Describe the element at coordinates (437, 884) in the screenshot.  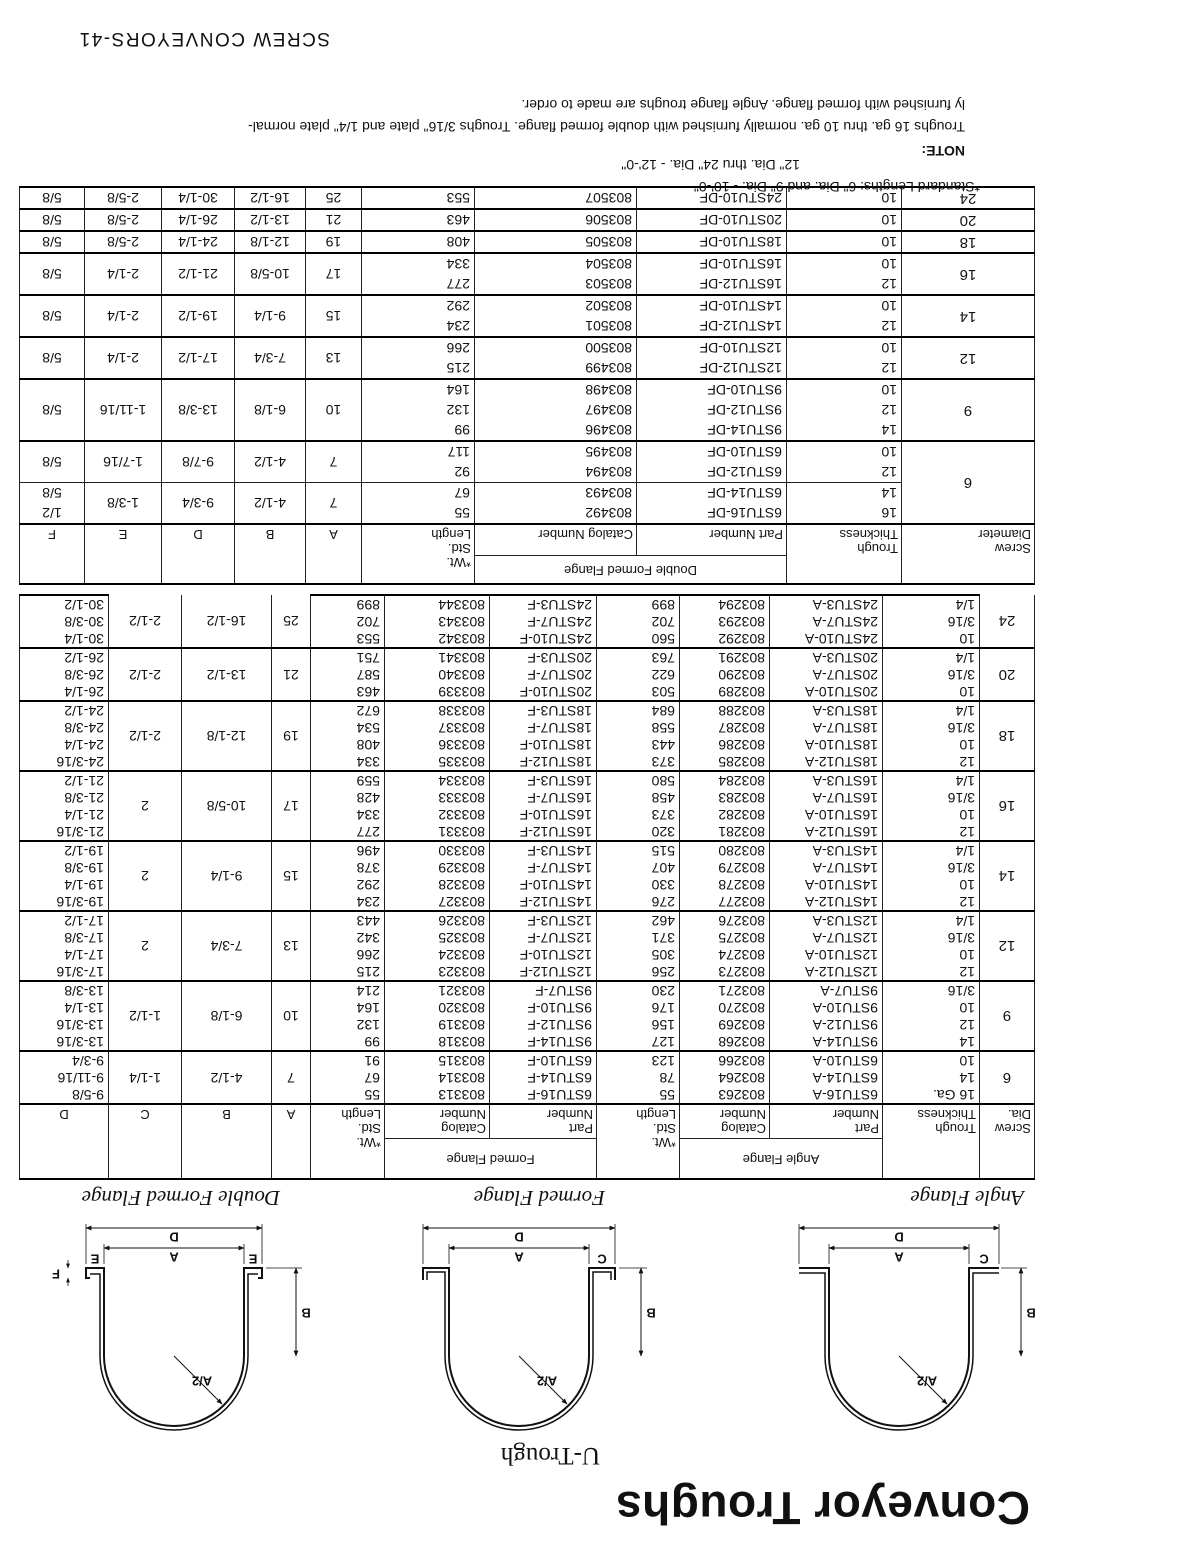
I see `table-cell: 803328` at that location.